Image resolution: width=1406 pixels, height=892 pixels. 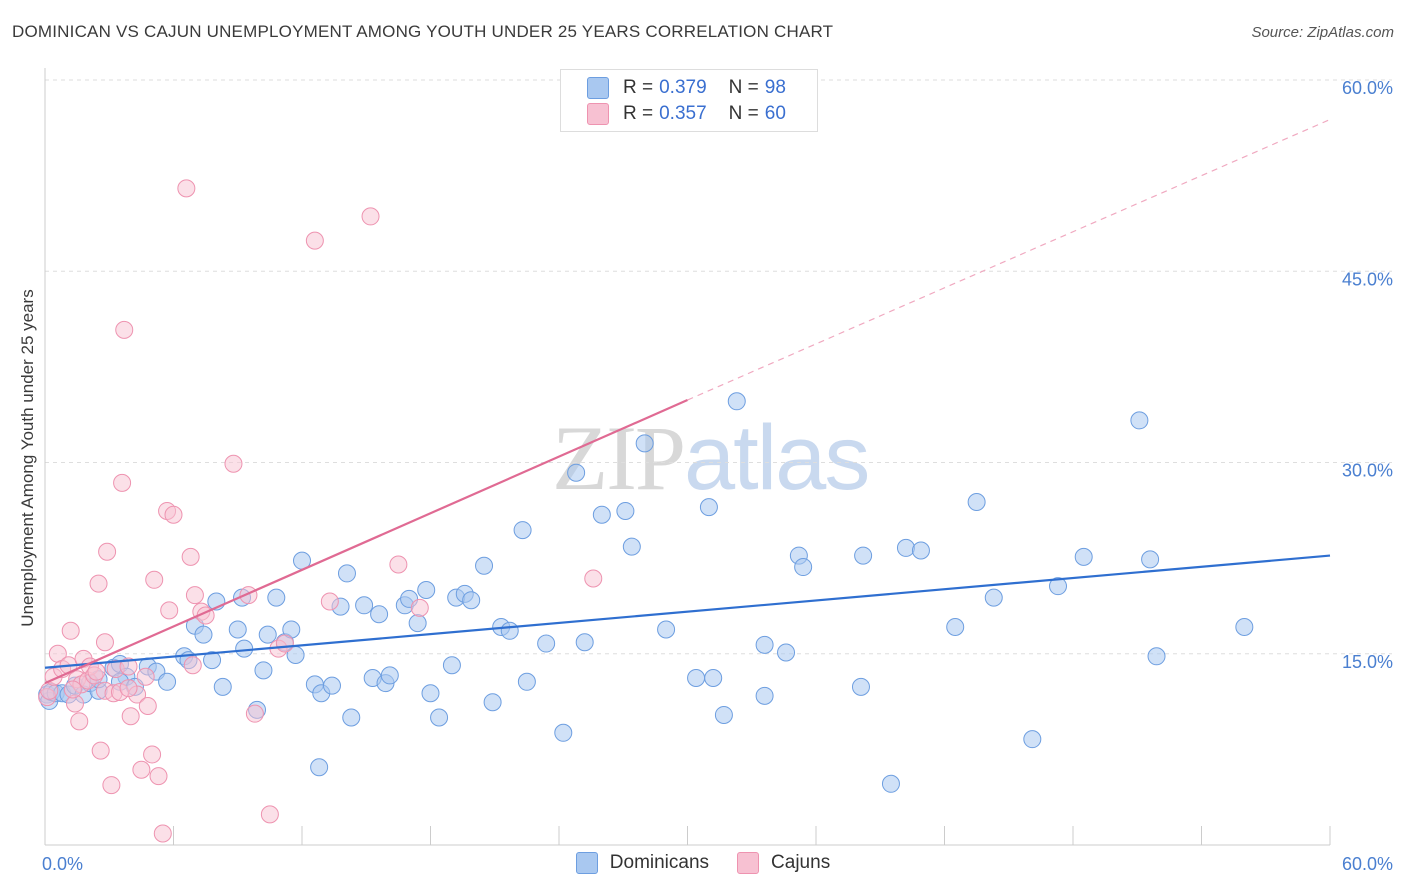 I want to click on legend-item-dominicans: Dominicans, so click(x=642, y=863).